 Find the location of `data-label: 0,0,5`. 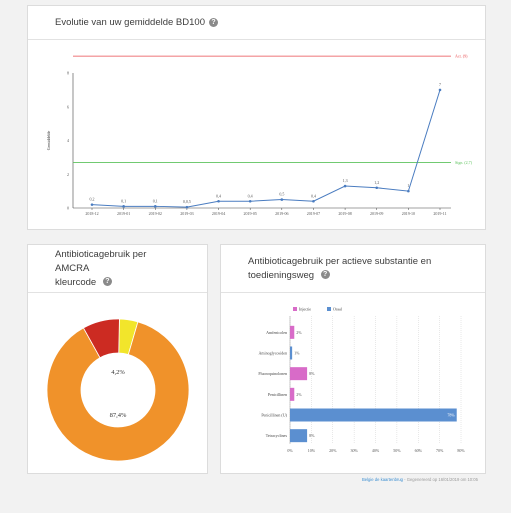

data-label: 0,0,5 is located at coordinates (187, 202).